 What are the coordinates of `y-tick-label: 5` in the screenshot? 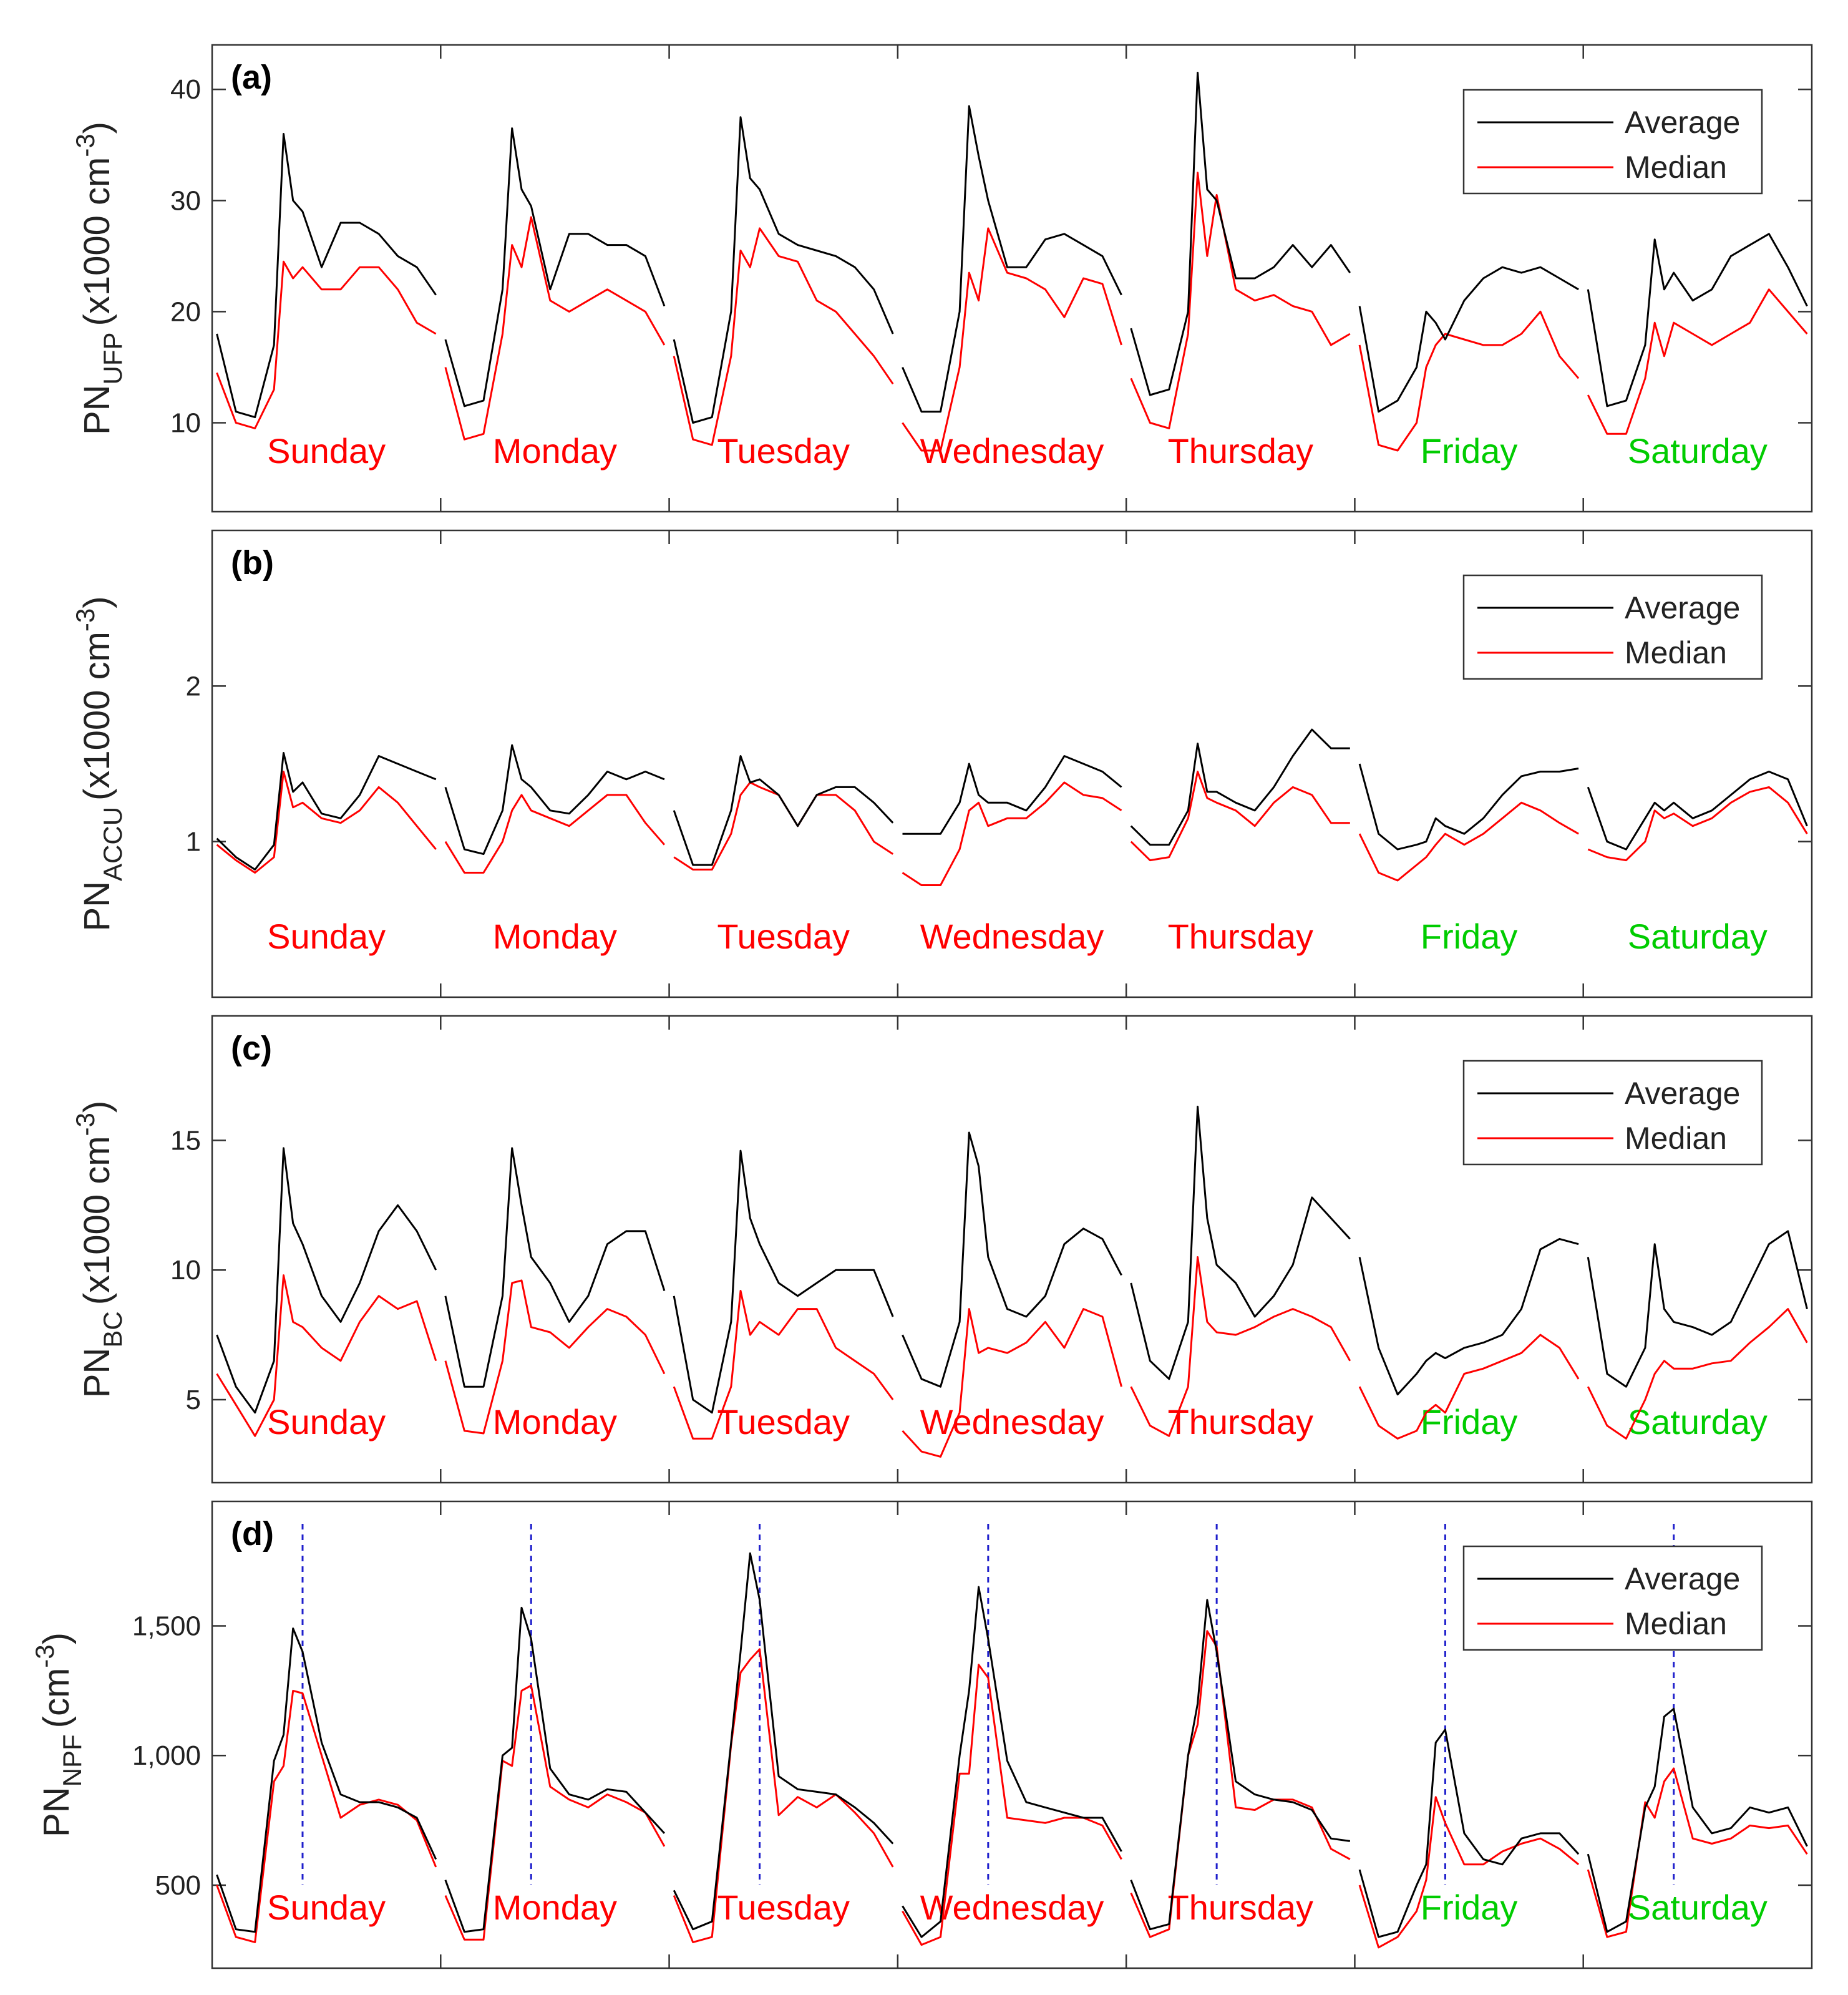 It's located at (194, 1400).